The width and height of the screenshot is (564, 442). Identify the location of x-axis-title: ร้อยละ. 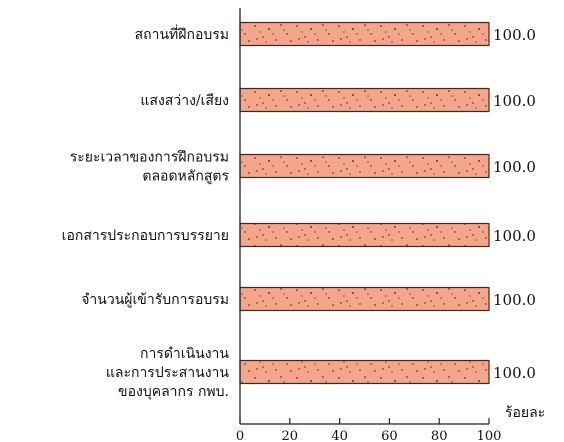
(525, 413).